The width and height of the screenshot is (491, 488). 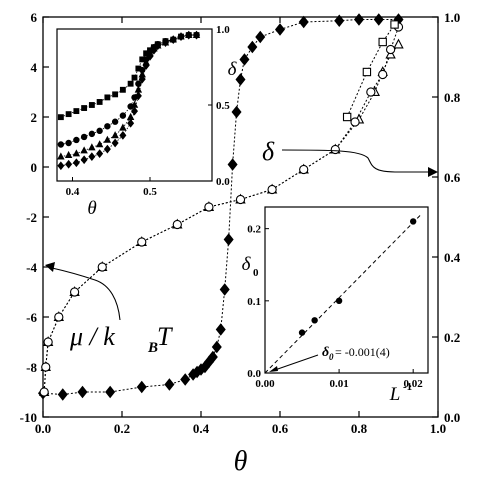 I want to click on inset1-series-line, so click(x=128, y=100).